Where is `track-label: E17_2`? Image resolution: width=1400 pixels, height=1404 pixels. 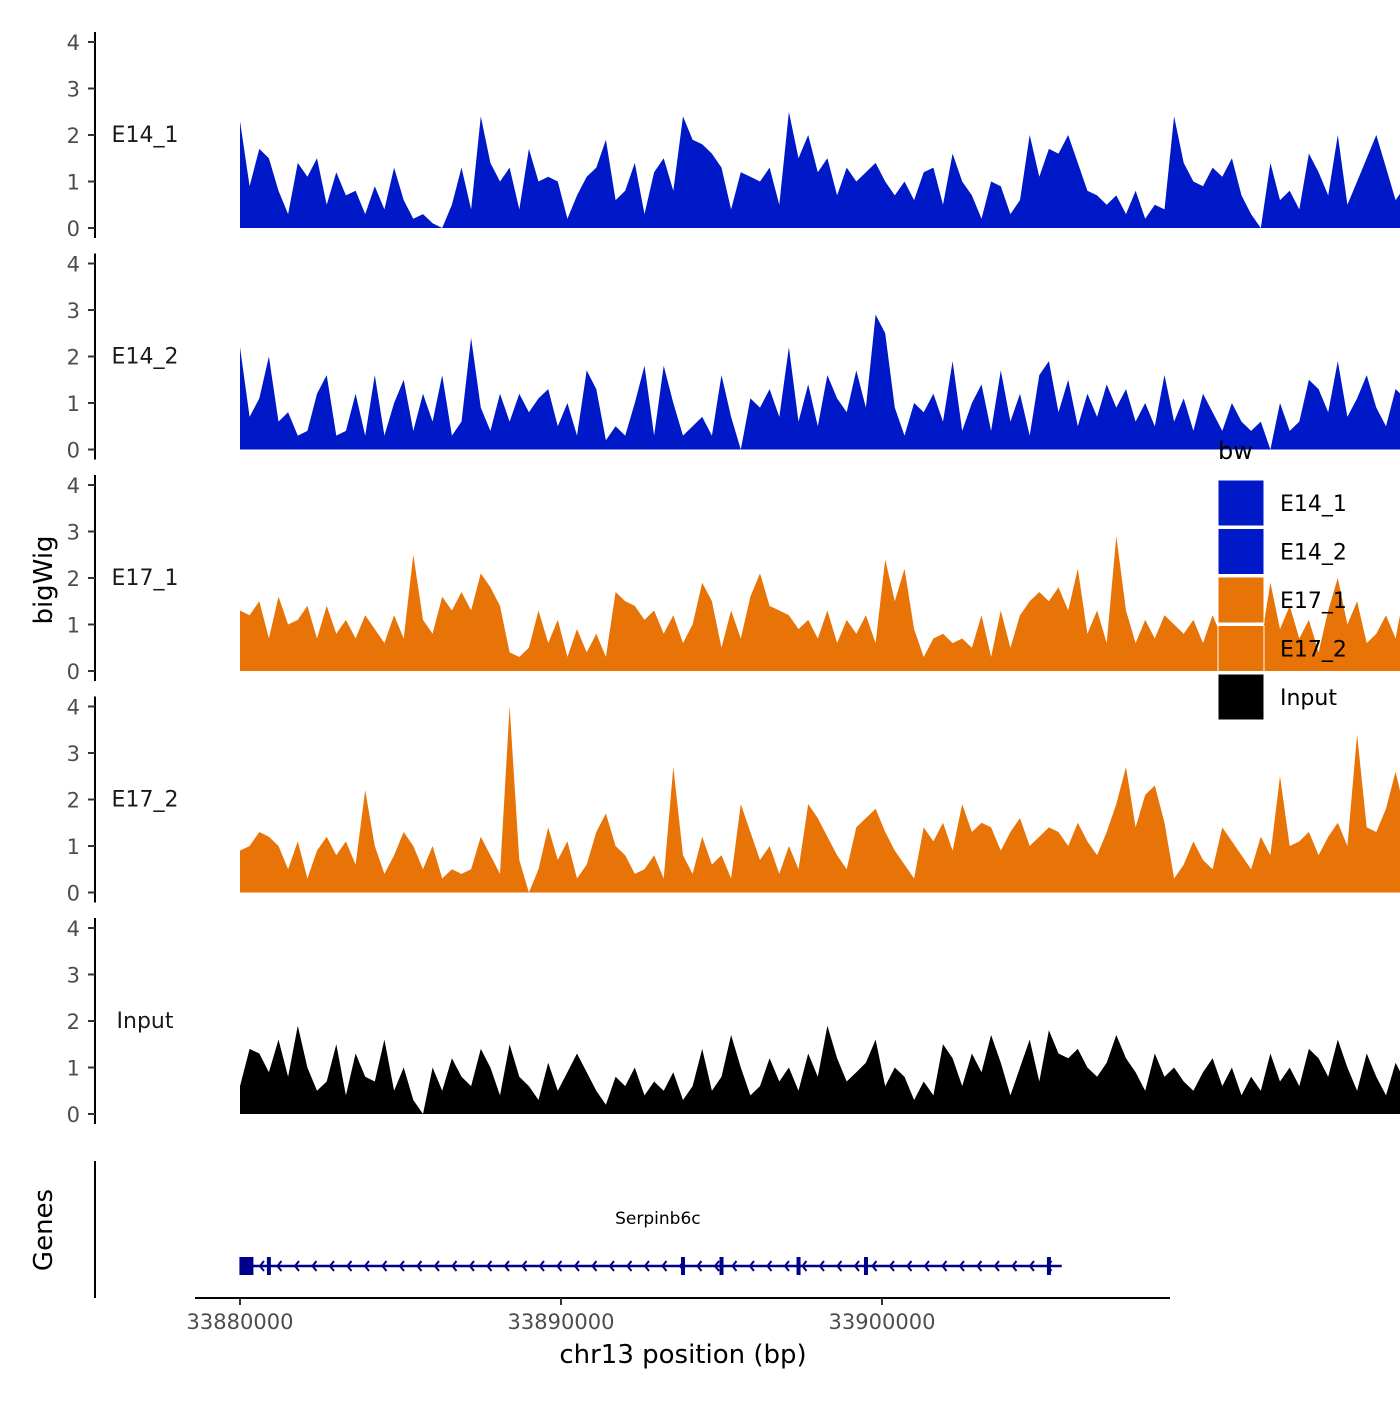
track-label: E17_2 is located at coordinates (145, 800).